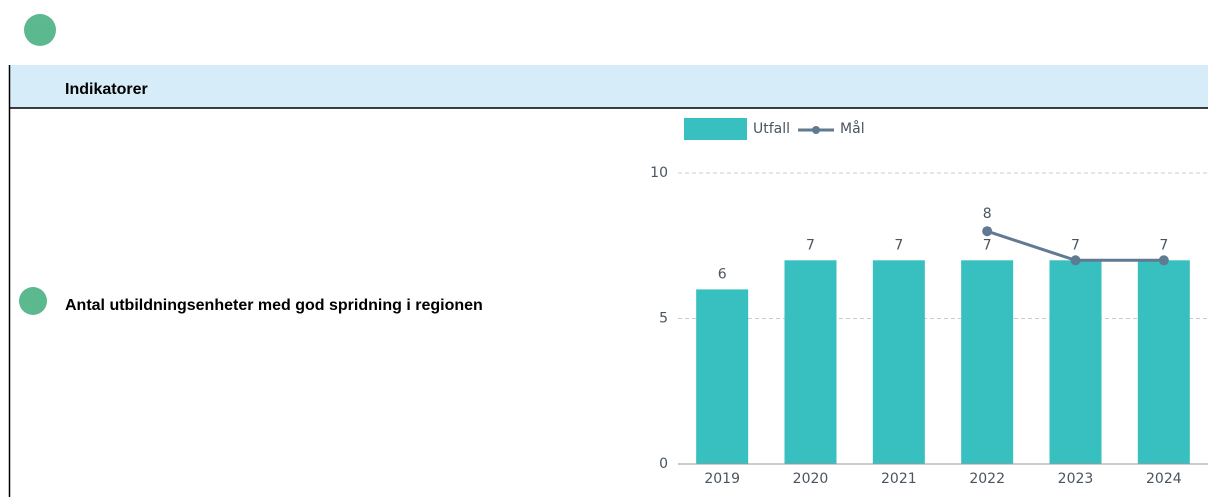 The height and width of the screenshot is (497, 1208). What do you see at coordinates (33, 301) in the screenshot?
I see `indicator-status` at bounding box center [33, 301].